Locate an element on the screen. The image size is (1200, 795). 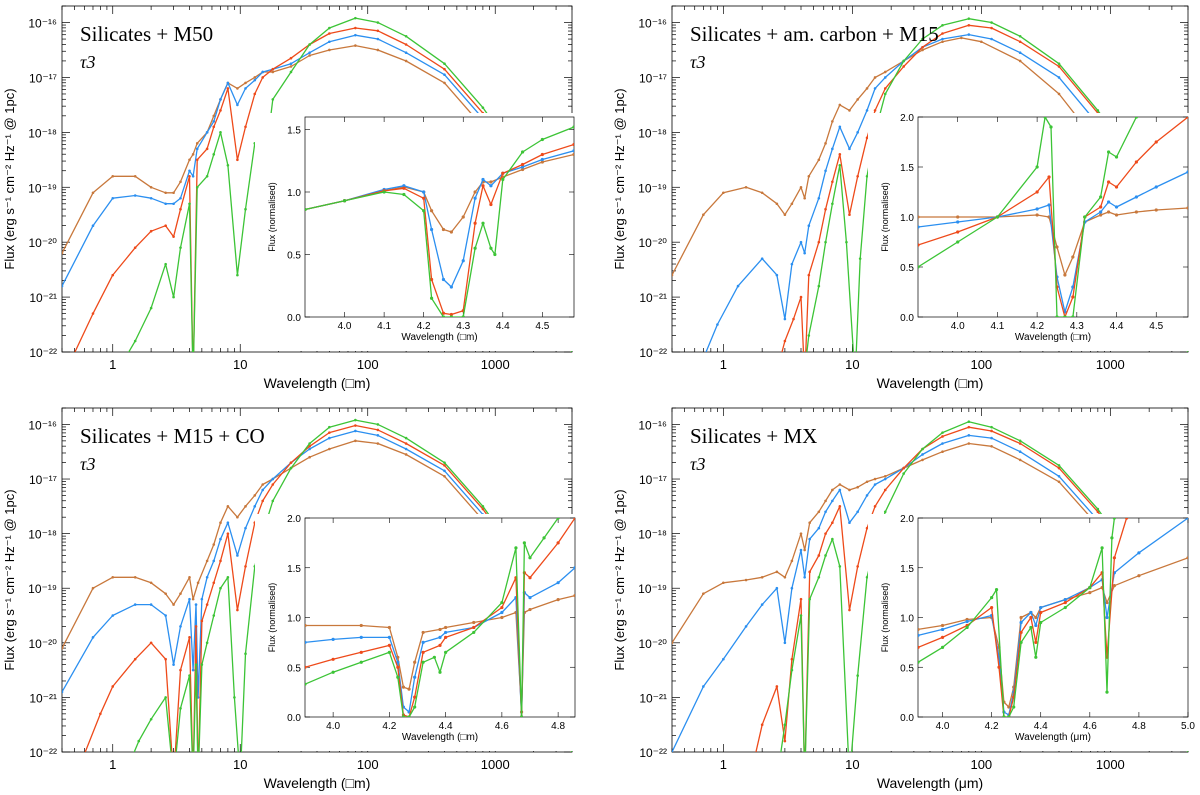
inset-x-axis-label: Wavelength (□m) is located at coordinates (440, 737).